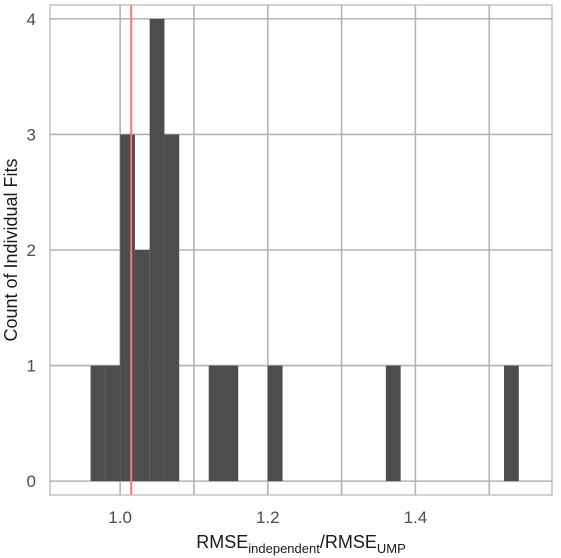  What do you see at coordinates (31, 134) in the screenshot?
I see `y-tick-label: 3` at bounding box center [31, 134].